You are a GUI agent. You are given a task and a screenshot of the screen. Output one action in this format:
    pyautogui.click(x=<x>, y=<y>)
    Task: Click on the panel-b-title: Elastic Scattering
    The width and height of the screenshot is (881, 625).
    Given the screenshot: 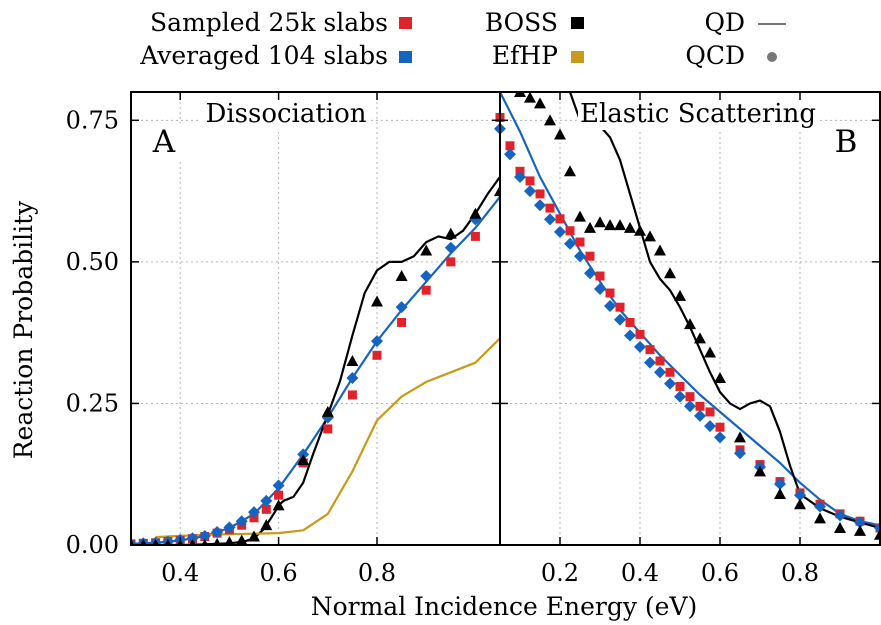 What is the action you would take?
    pyautogui.click(x=698, y=114)
    